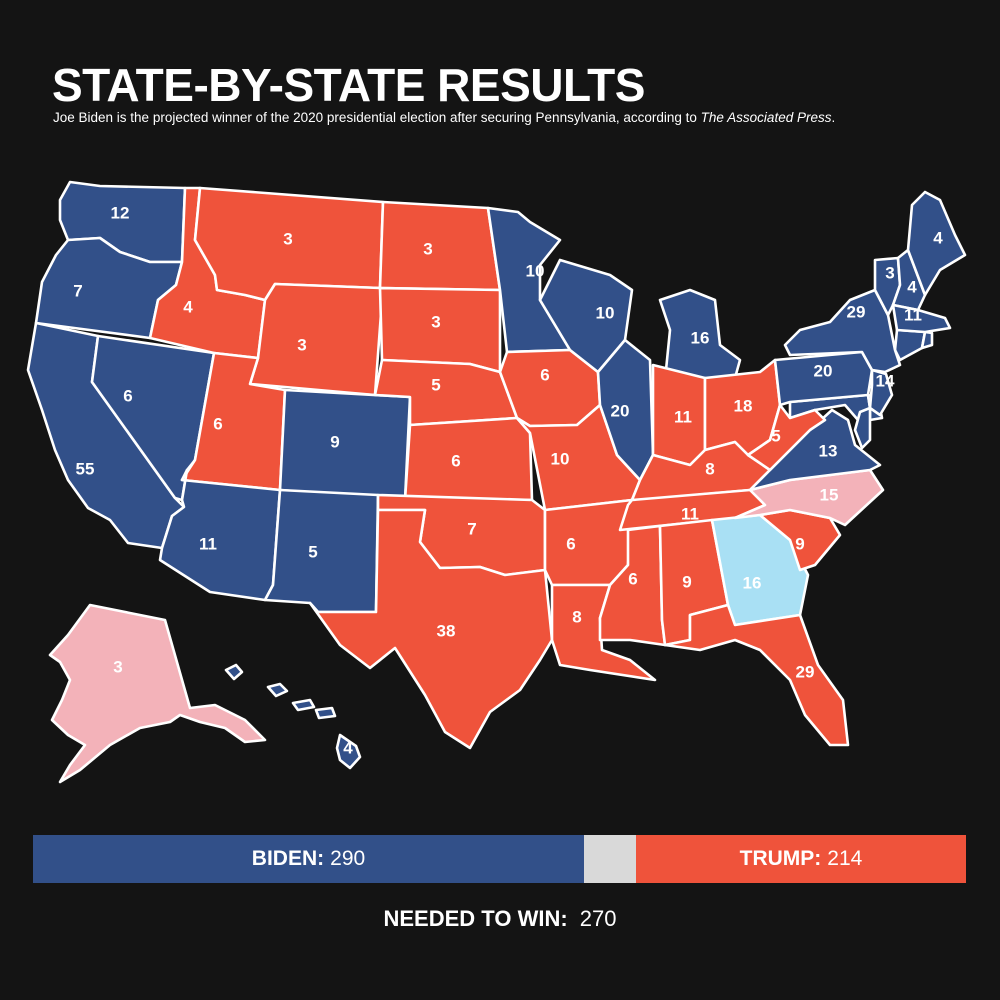  I want to click on electoral-votes-label-tx: 38, so click(446, 630).